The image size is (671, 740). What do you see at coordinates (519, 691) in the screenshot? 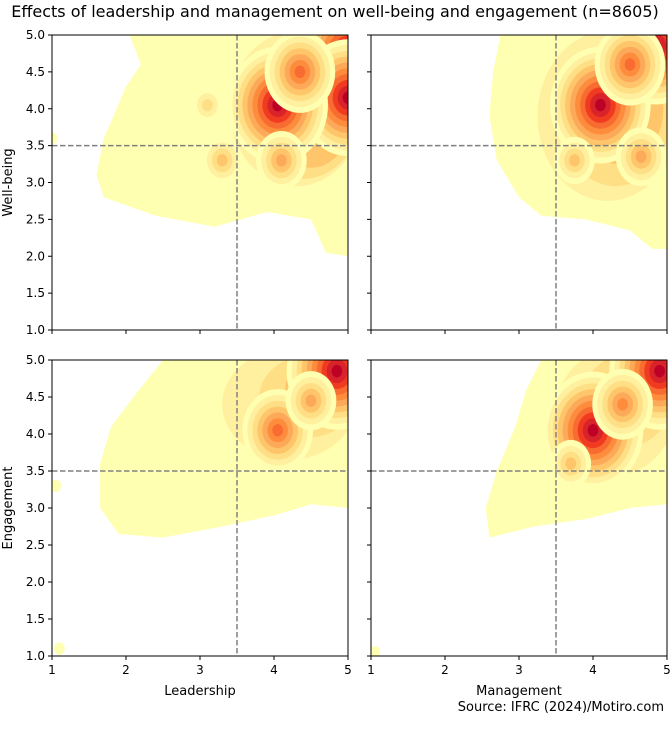
I see `x-axis-label: Management` at bounding box center [519, 691].